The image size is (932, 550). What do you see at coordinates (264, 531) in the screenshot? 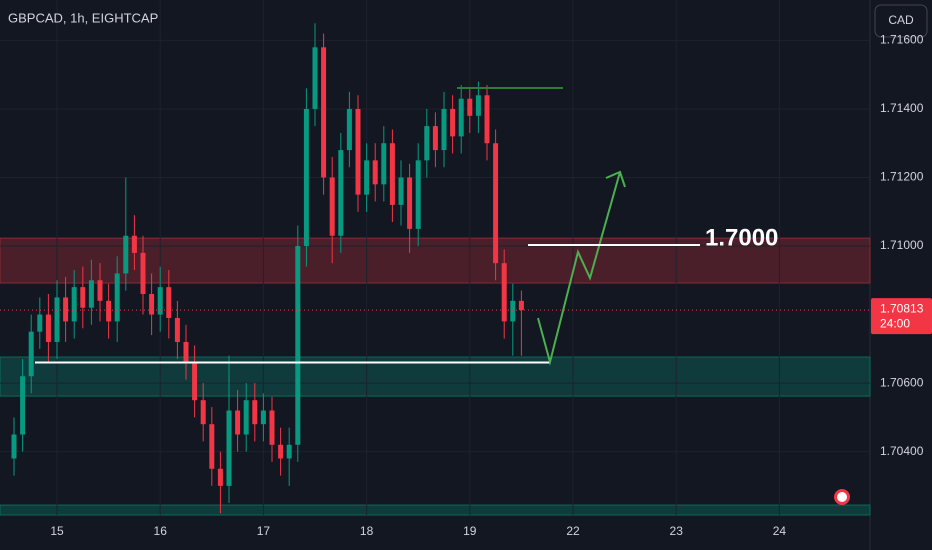
I see `x-tick-label: 17` at bounding box center [264, 531].